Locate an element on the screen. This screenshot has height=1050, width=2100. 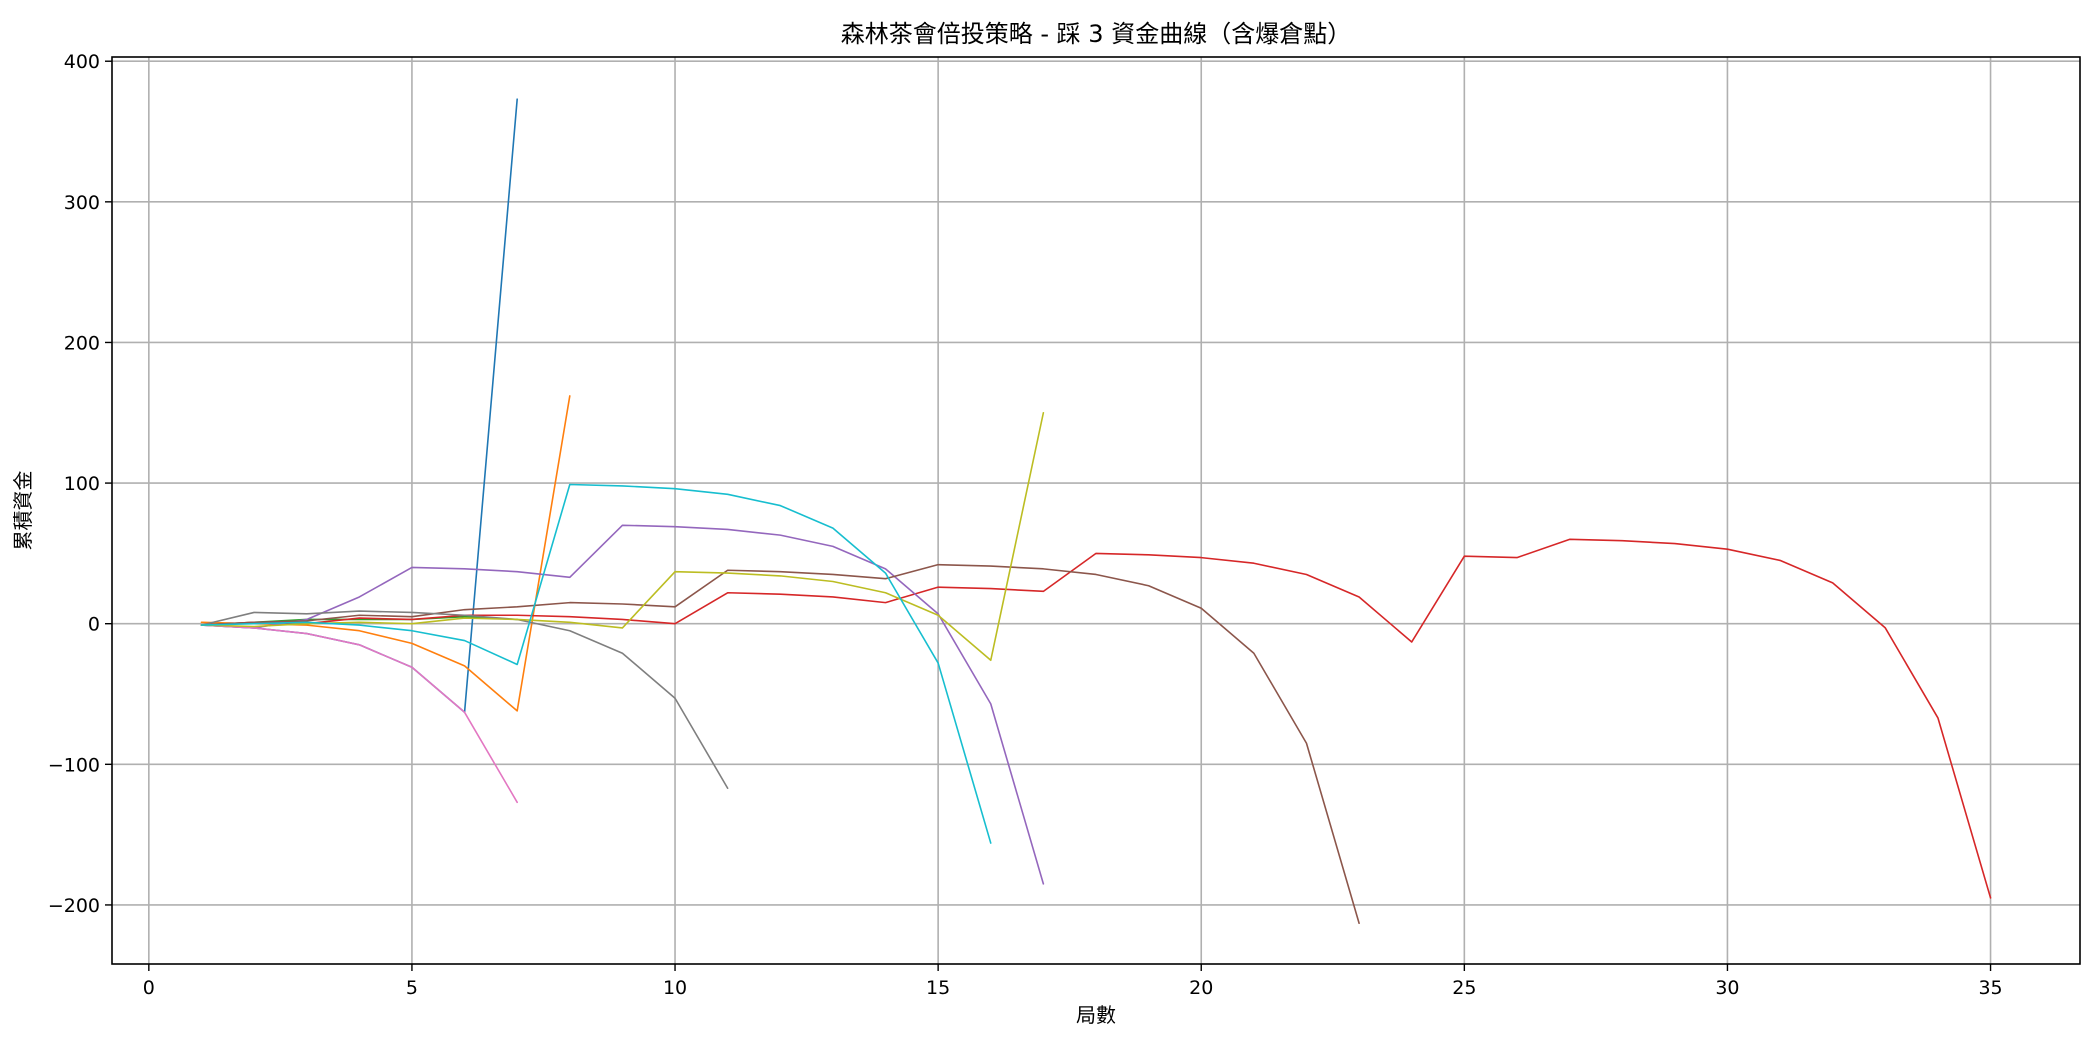
x-tick-label: 0 is located at coordinates (149, 988).